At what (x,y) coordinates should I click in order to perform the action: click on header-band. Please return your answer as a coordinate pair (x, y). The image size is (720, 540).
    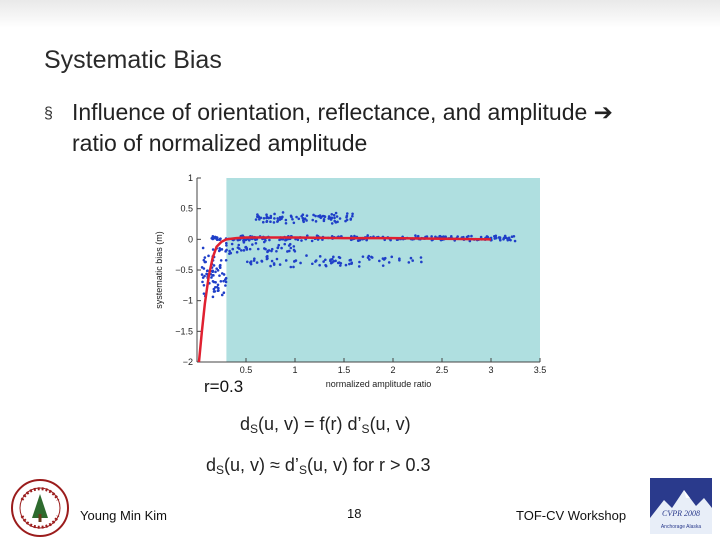
    Looking at the image, I should click on (360, 14).